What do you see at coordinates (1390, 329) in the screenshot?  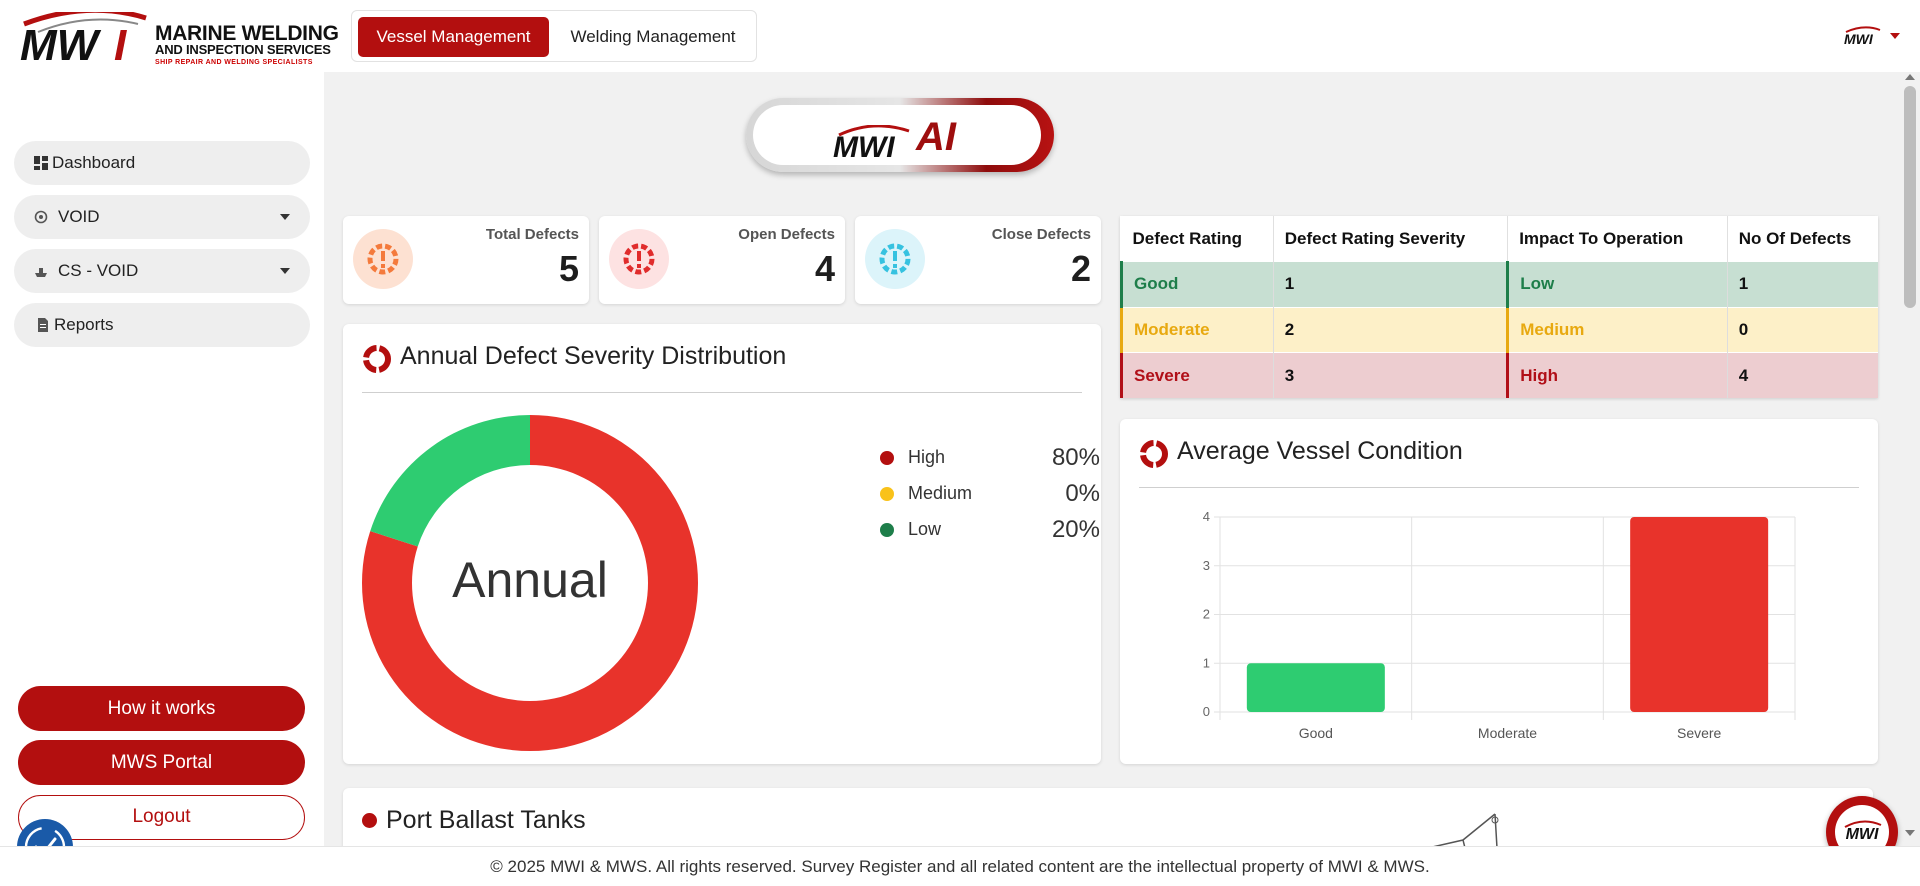 I see `severity-cell: 2` at bounding box center [1390, 329].